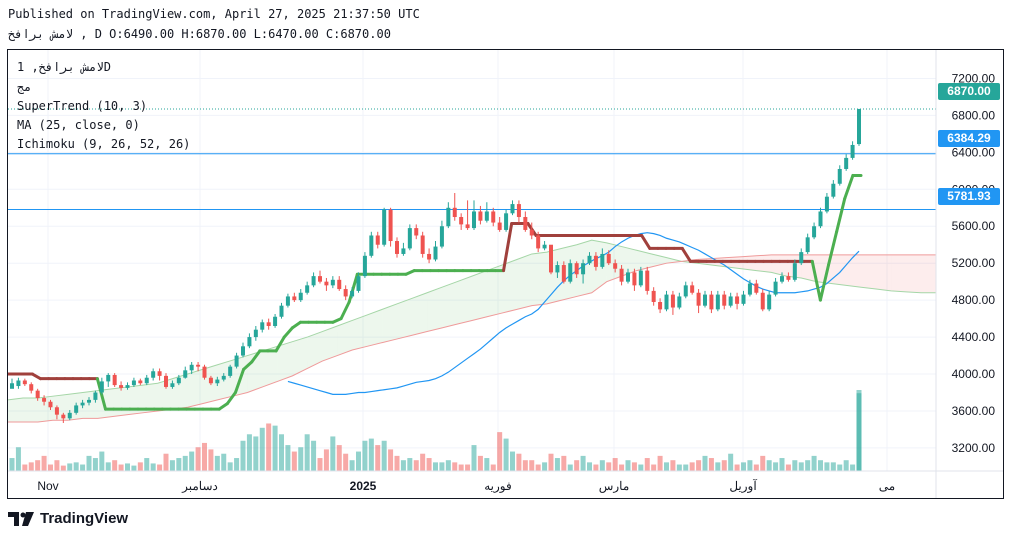 The width and height of the screenshot is (1012, 541). What do you see at coordinates (64, 67) in the screenshot?
I see `legend-symbol: لامش برافخ, 1D` at bounding box center [64, 67].